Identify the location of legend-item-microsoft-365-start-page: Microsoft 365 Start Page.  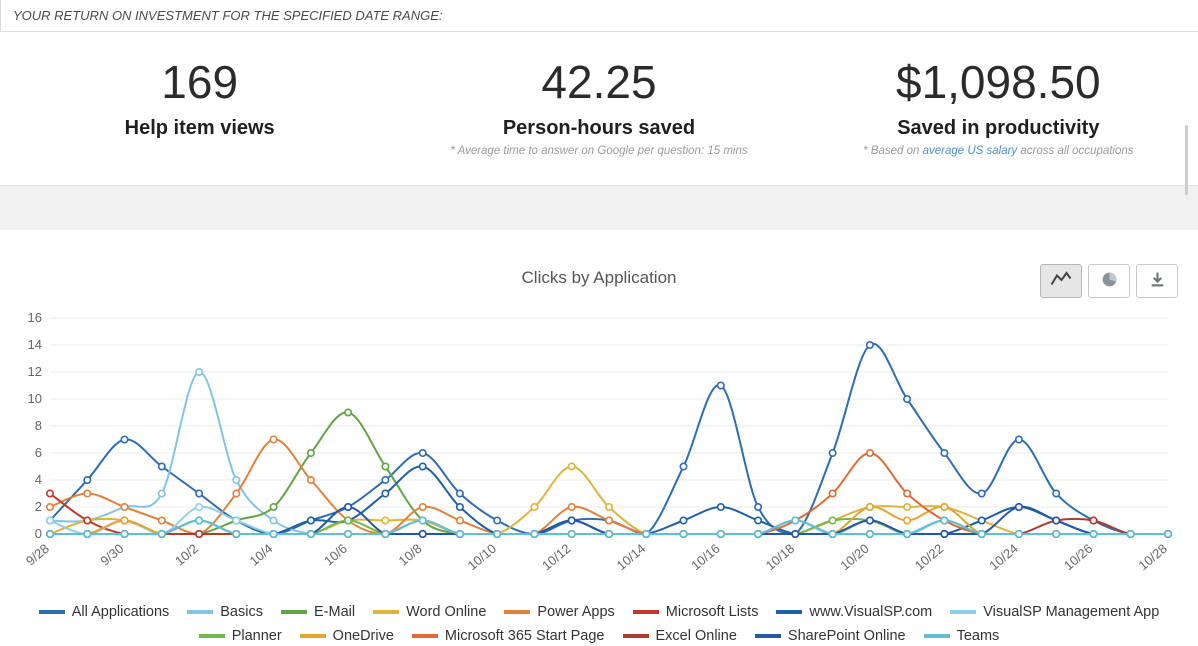
(508, 635).